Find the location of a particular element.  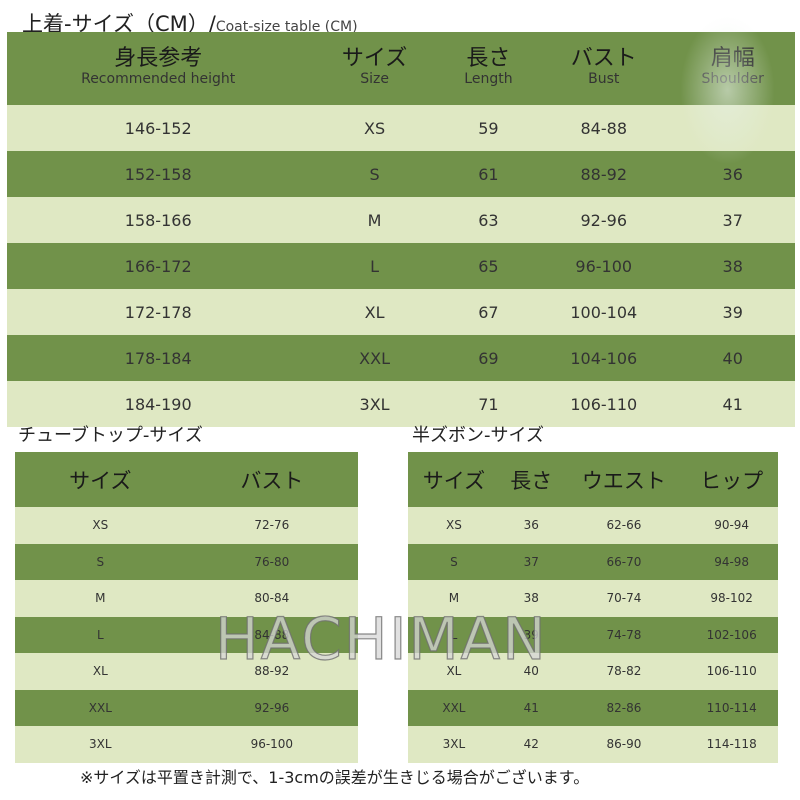

table-cell: 178-184 is located at coordinates (158, 358).